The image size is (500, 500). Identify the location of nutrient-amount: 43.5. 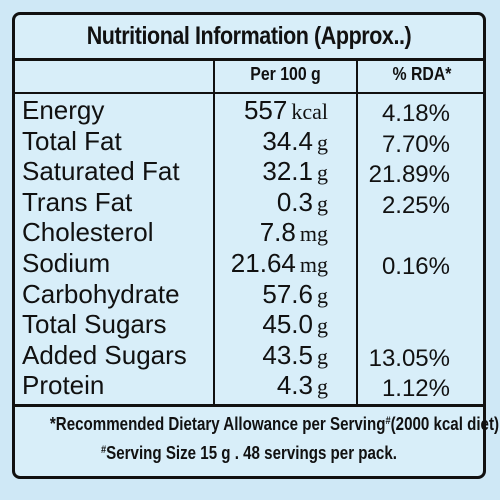
(287, 354).